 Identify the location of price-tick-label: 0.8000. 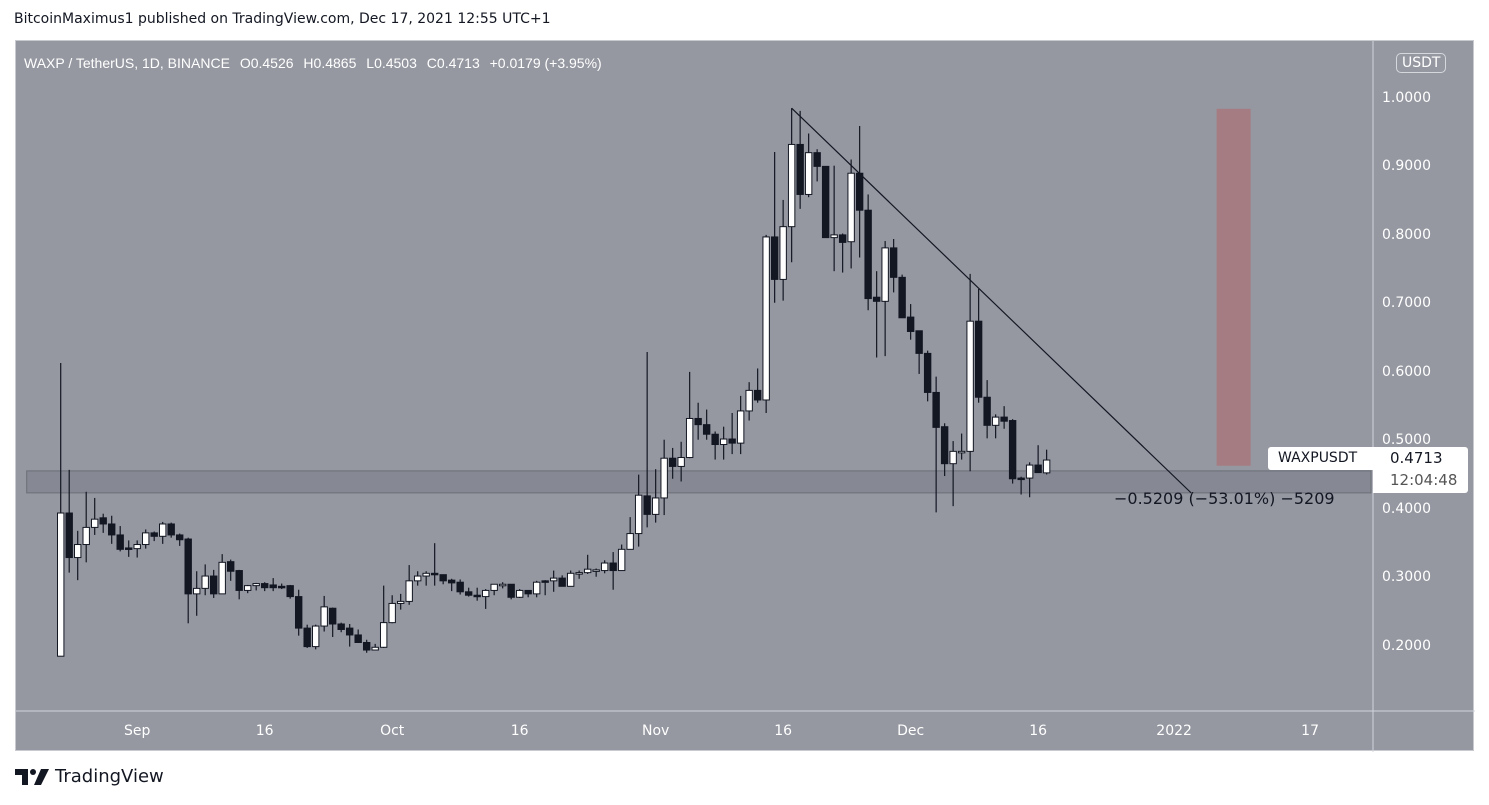
(1406, 234).